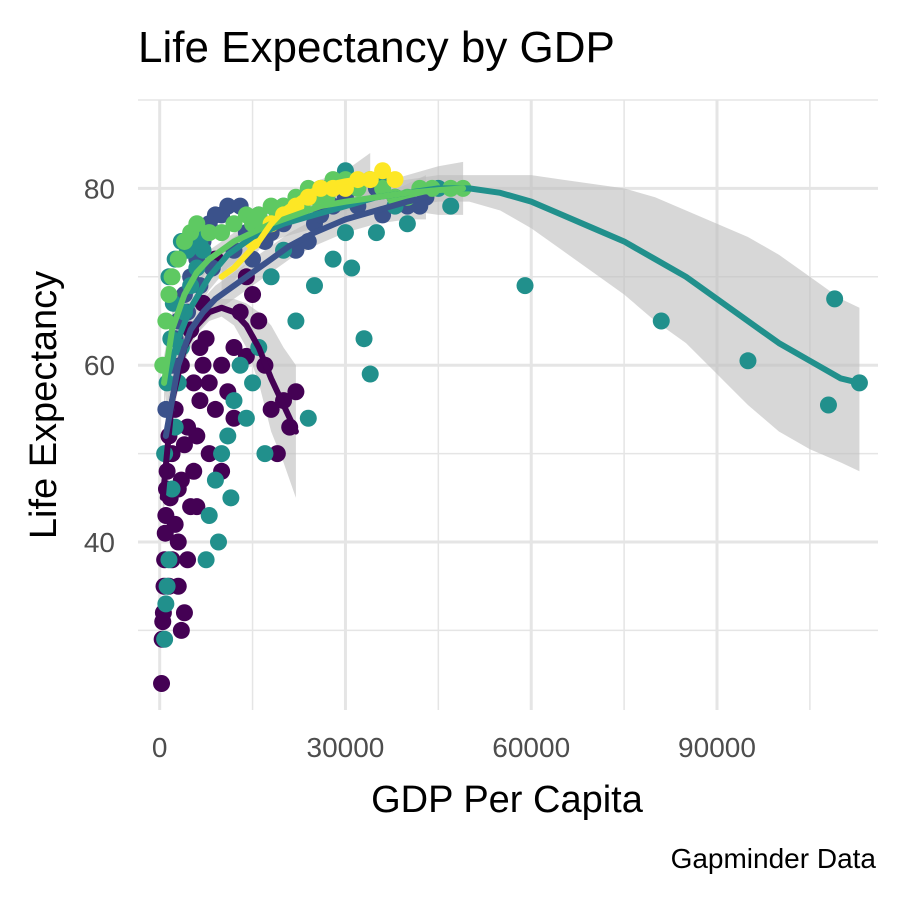  What do you see at coordinates (99, 542) in the screenshot?
I see `y-tick-label: 40` at bounding box center [99, 542].